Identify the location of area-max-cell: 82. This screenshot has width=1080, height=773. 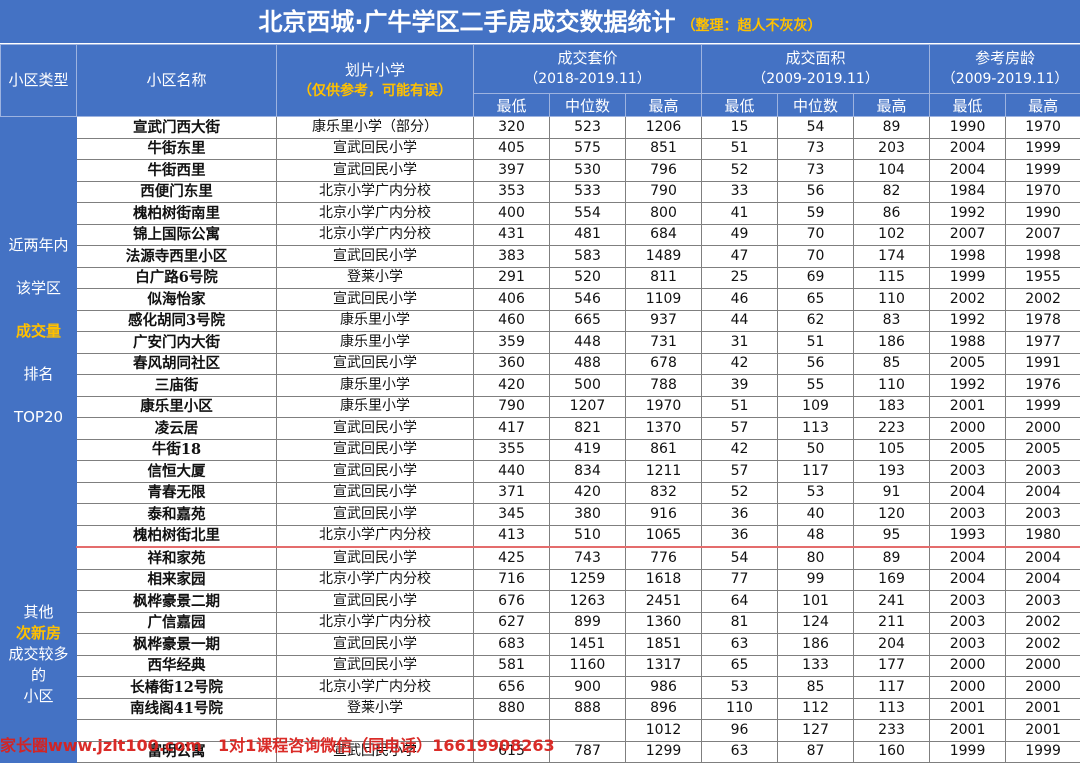
(892, 191).